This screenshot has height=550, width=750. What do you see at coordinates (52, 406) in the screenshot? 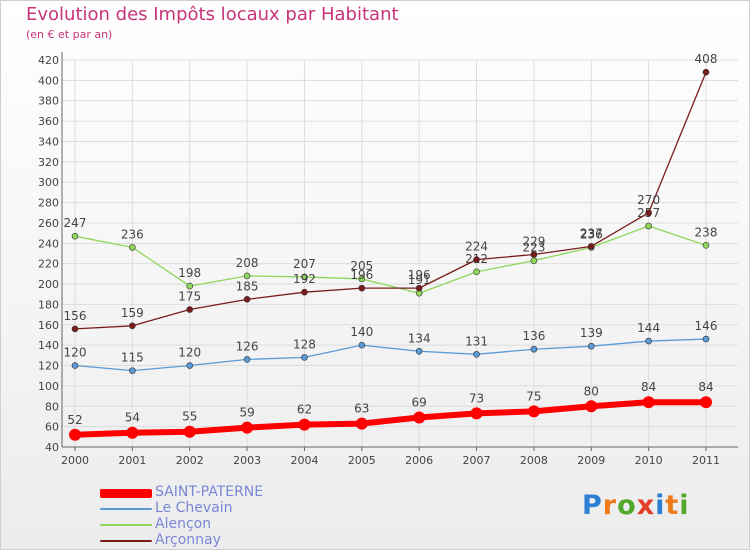
I see `y-tick-label: 80` at bounding box center [52, 406].